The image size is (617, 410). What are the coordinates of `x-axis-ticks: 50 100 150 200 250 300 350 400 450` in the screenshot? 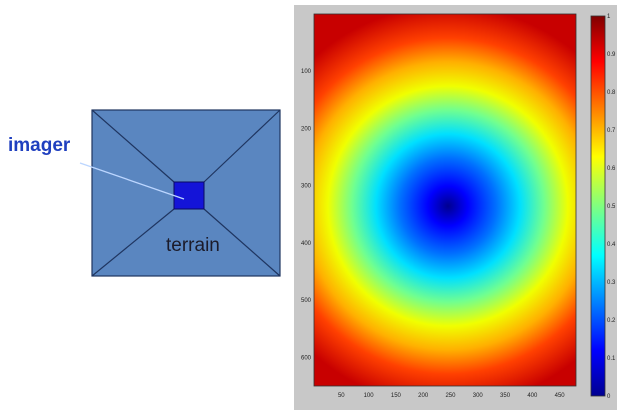 It's located at (451, 396).